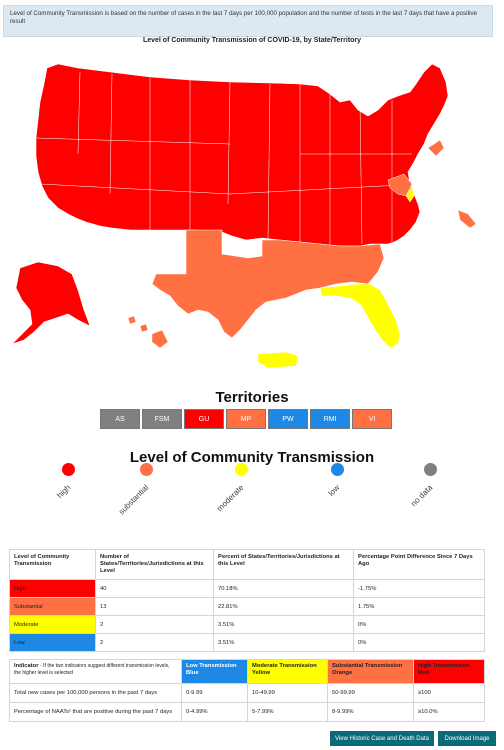  I want to click on percent-cell: 70.18%, so click(283, 588).